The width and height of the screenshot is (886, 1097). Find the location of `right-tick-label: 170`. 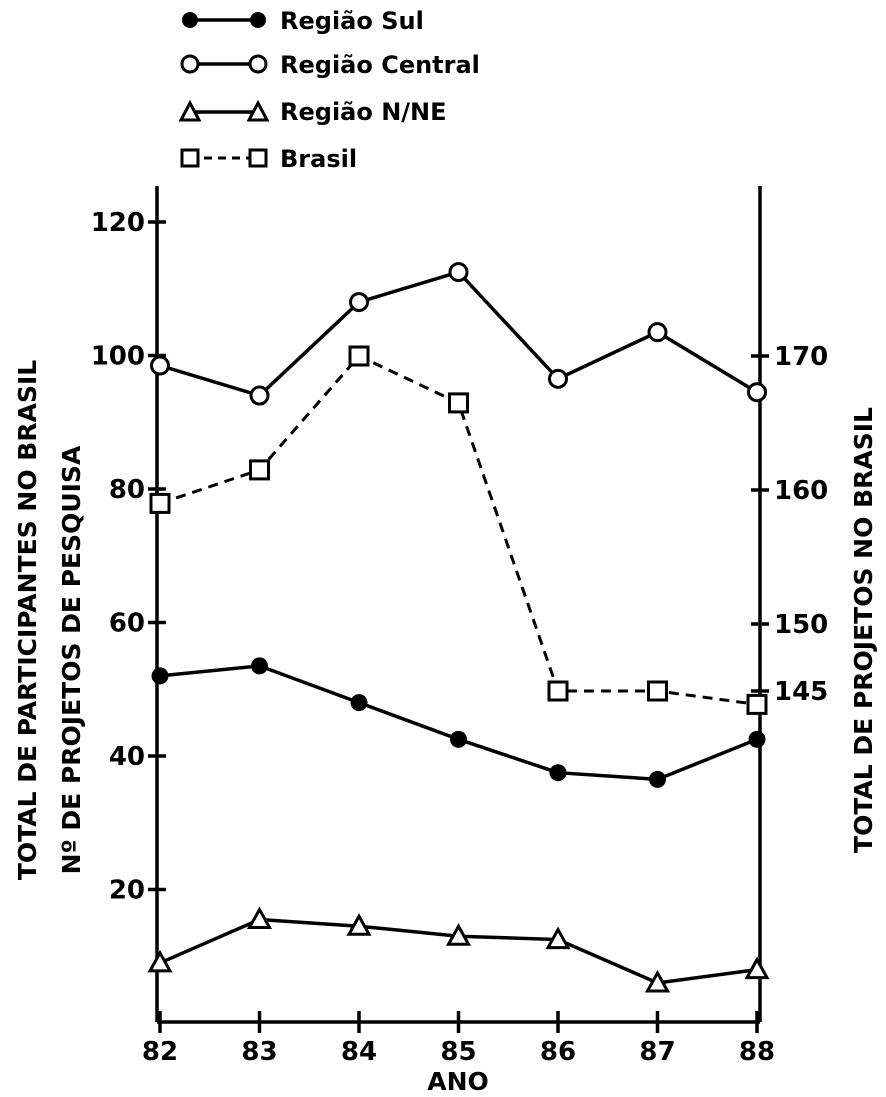

right-tick-label: 170 is located at coordinates (801, 357).